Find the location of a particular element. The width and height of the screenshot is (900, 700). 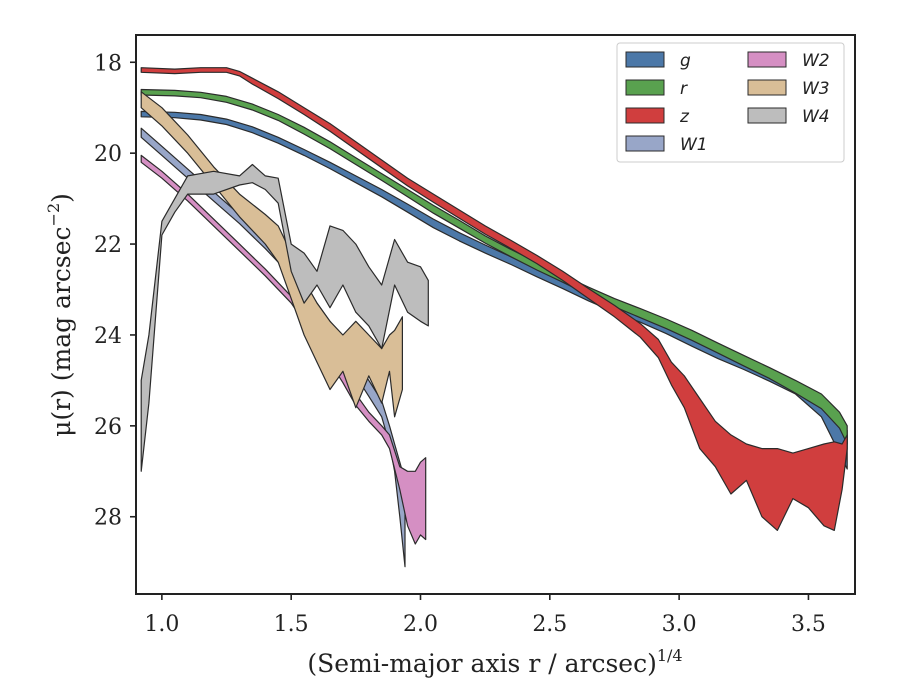

legend-swatch-w4 is located at coordinates (767, 115).